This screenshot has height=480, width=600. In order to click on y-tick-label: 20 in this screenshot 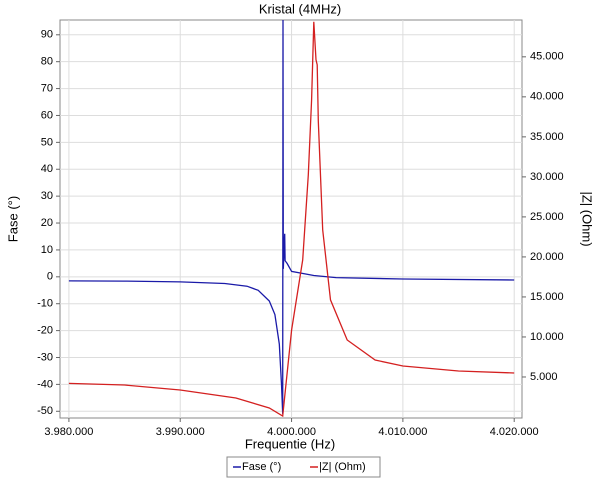, I will do `click(47, 223)`.